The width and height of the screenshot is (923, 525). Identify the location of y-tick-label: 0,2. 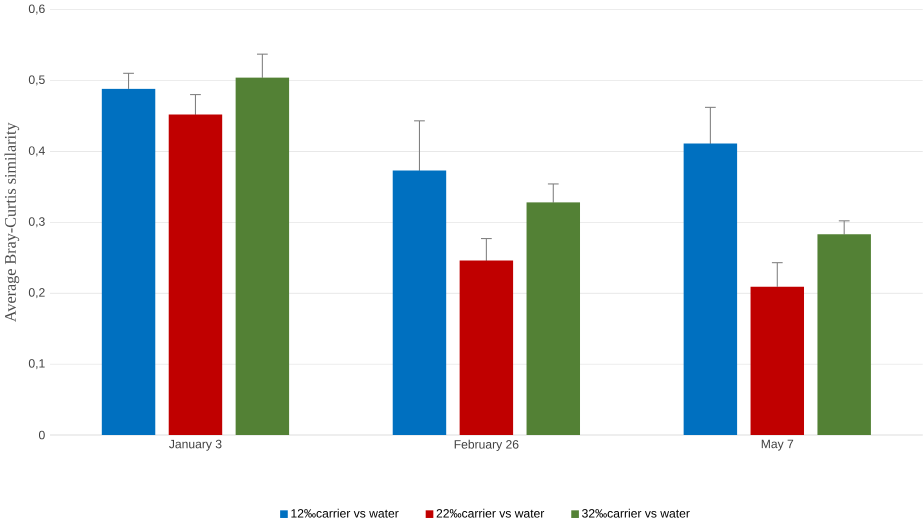
(36, 293).